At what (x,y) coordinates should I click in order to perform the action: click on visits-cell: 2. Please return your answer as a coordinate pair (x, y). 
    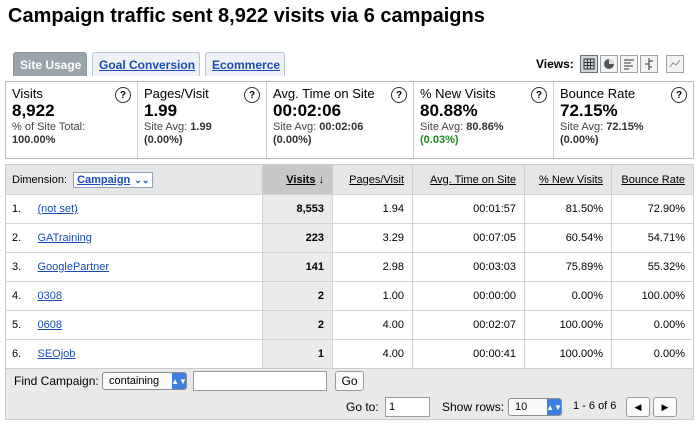
    Looking at the image, I should click on (297, 296).